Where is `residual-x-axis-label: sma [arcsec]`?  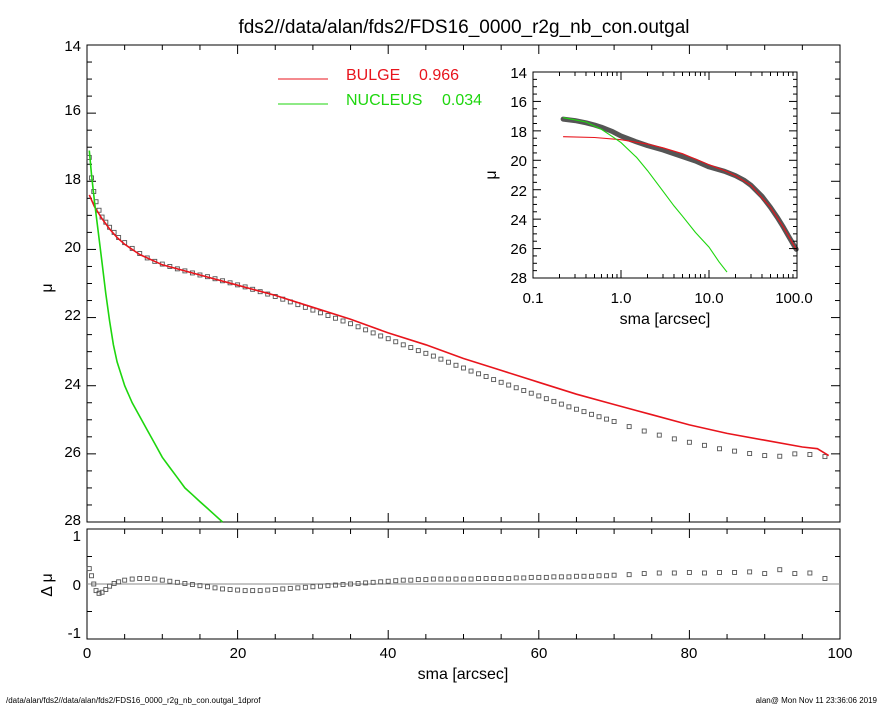 residual-x-axis-label: sma [arcsec] is located at coordinates (463, 674).